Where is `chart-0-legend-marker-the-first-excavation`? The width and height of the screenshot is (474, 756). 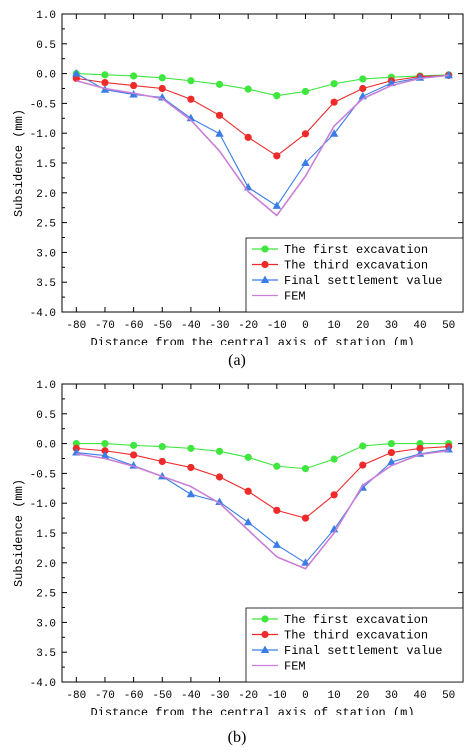 chart-0-legend-marker-the-first-excavation is located at coordinates (265, 249).